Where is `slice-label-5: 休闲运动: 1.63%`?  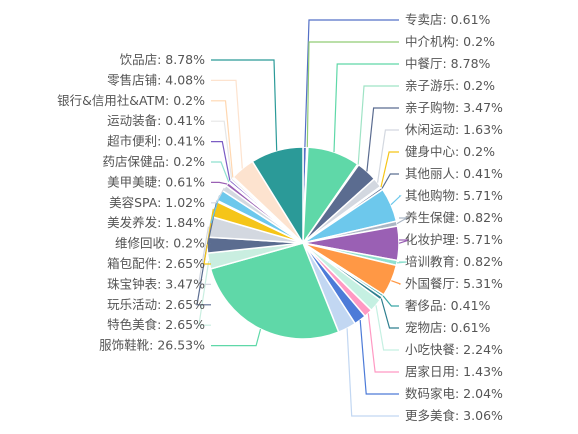 slice-label-5: 休闲运动: 1.63% is located at coordinates (454, 129).